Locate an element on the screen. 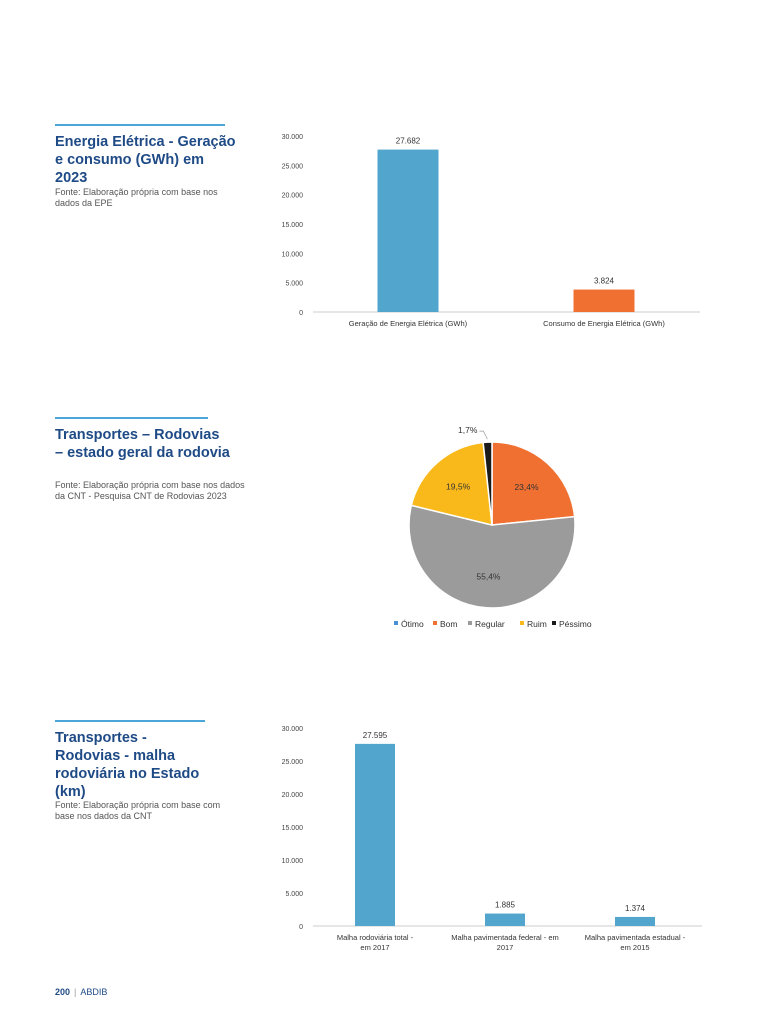 Image resolution: width=768 pixels, height=1024 pixels. slice-value-label: 19,5% is located at coordinates (458, 486).